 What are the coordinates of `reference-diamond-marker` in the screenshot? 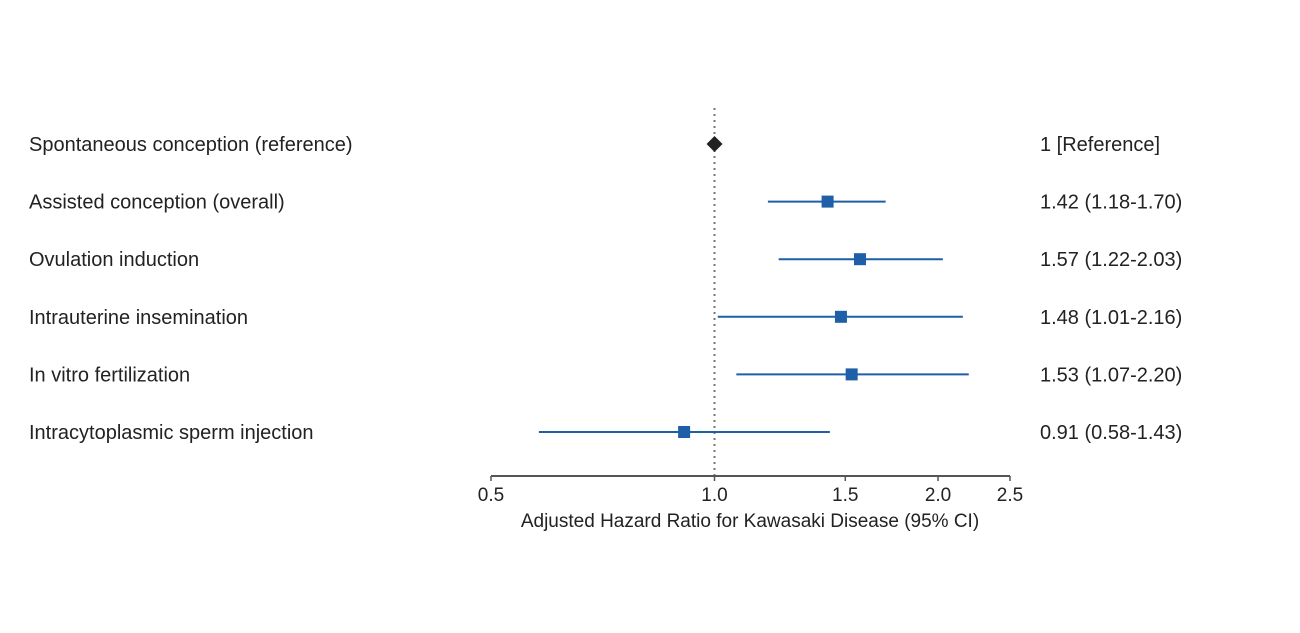 It's located at (714, 144).